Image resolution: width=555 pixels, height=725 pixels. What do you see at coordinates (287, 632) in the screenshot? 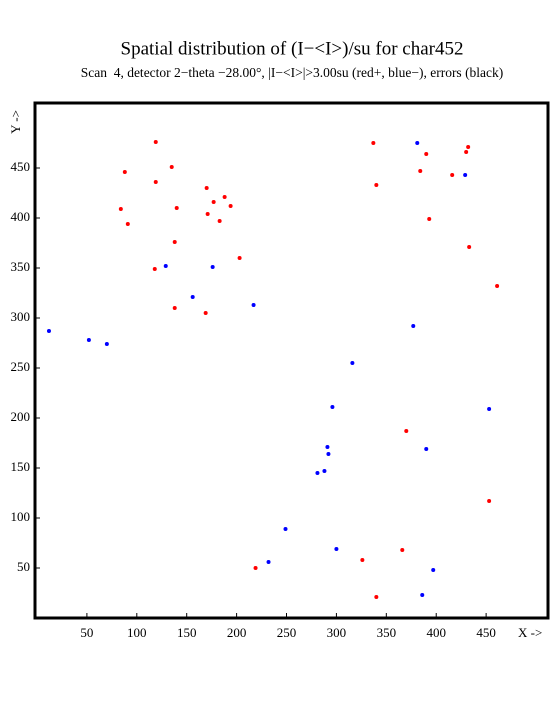
I see `x-tick-label: 250` at bounding box center [287, 632].